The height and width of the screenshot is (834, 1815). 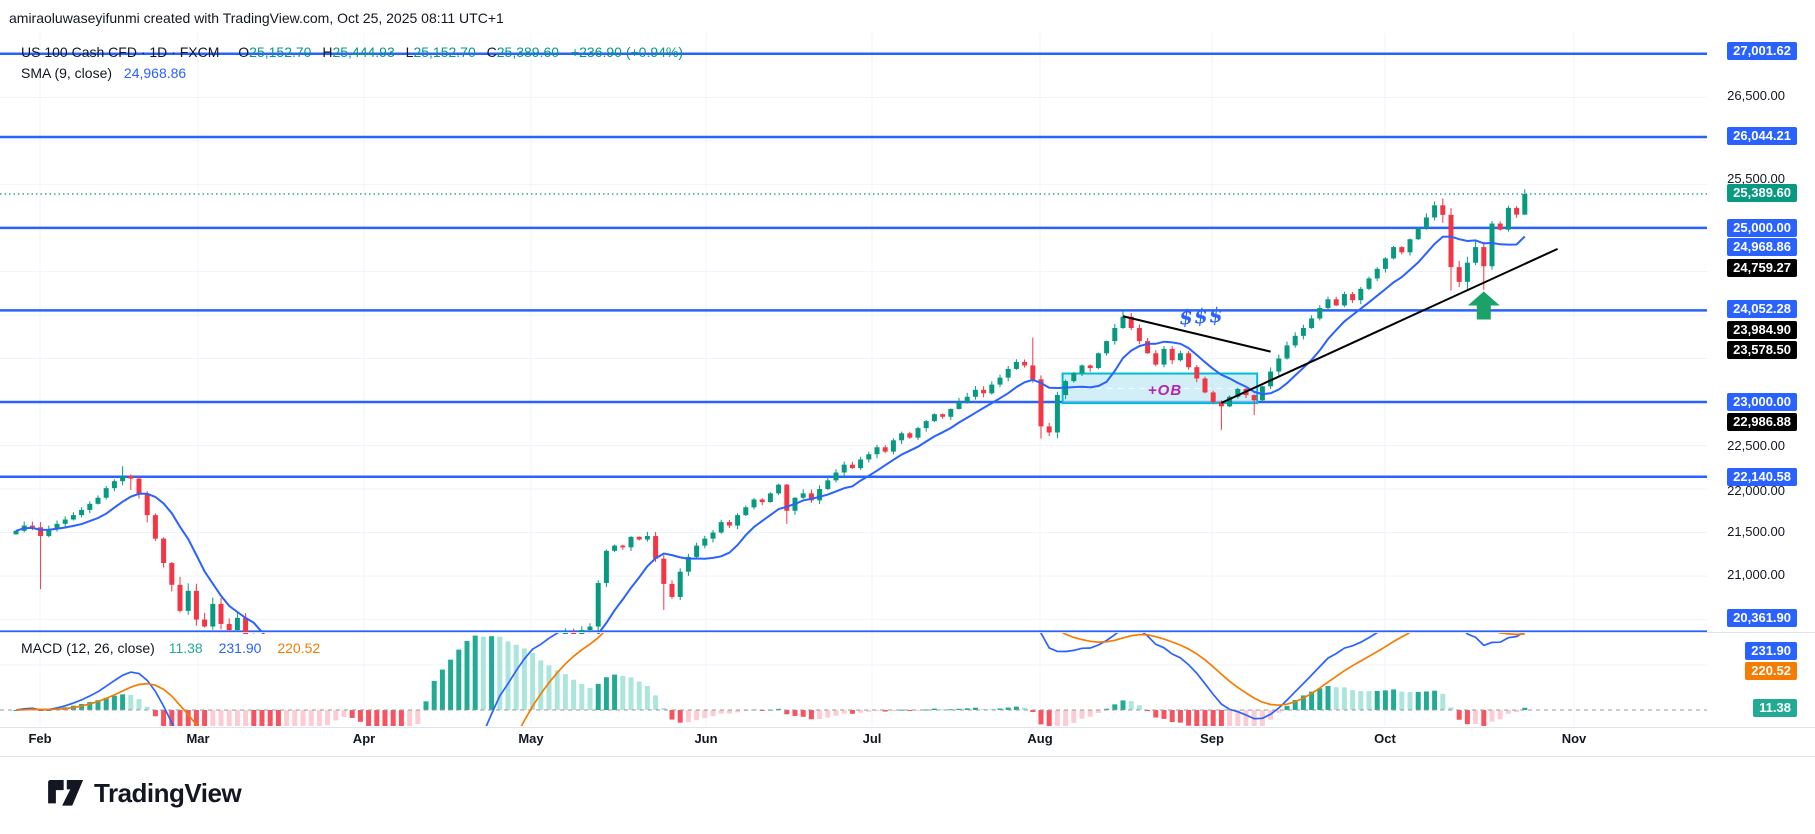 I want to click on price-scale-label: 25,000.00, so click(x=1762, y=228).